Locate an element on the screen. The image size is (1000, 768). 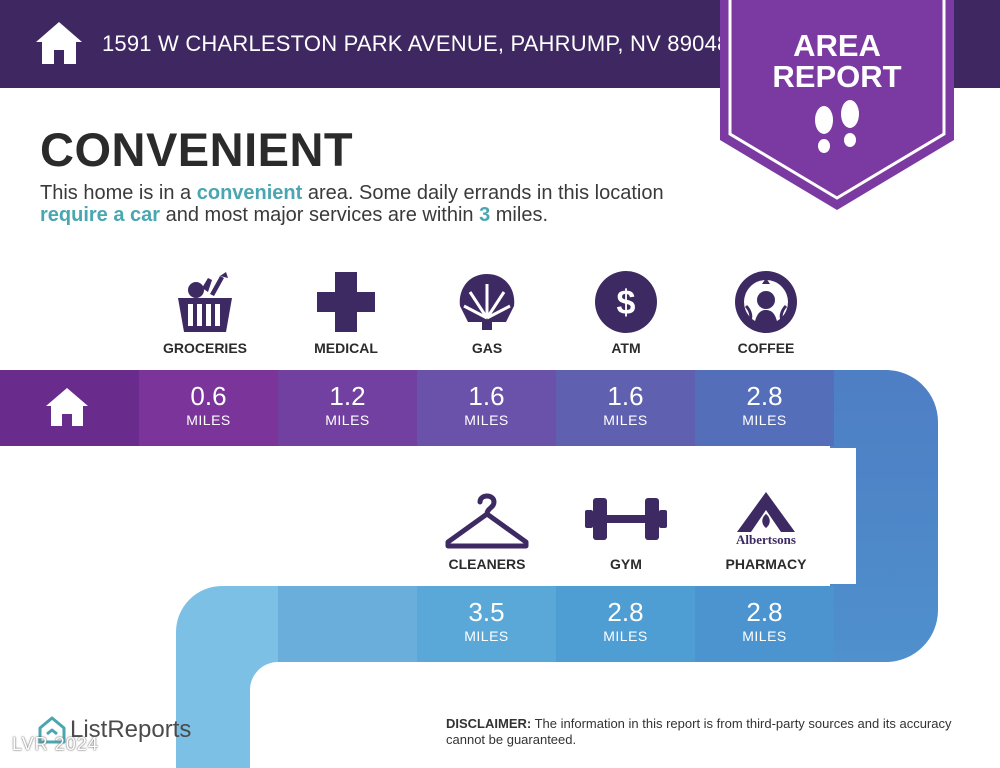
starbucks-logo-icon is located at coordinates (766, 302).